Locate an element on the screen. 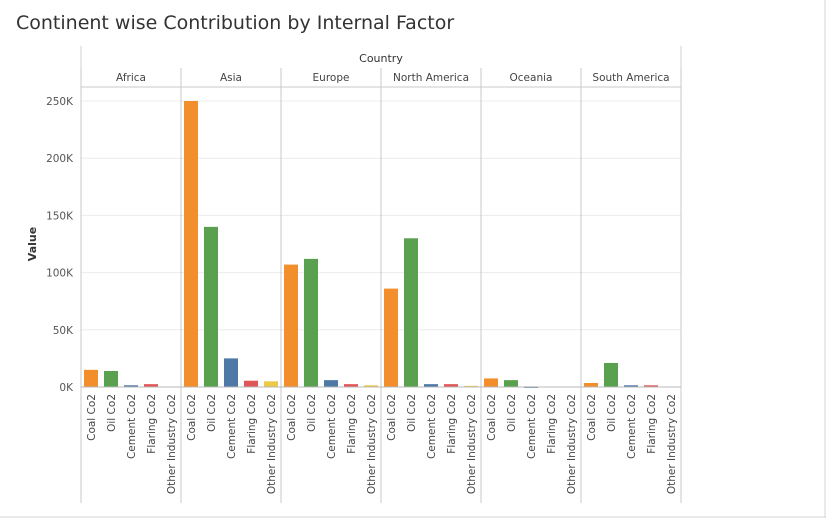  column-header: Country is located at coordinates (381, 58).